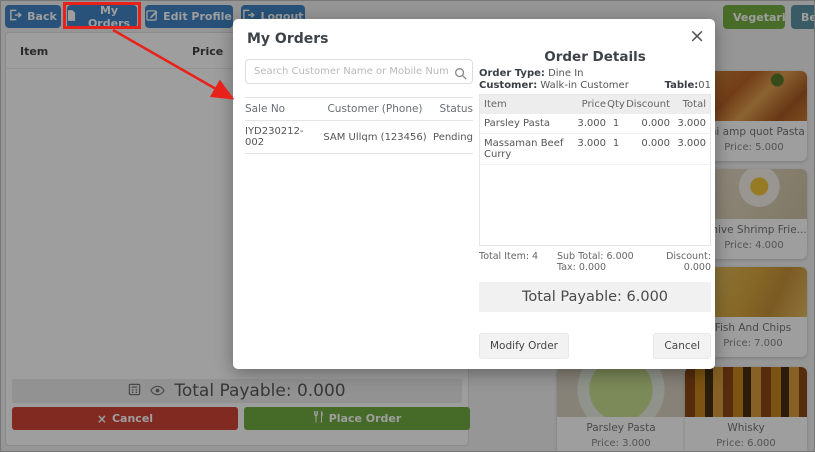  Describe the element at coordinates (753, 292) in the screenshot. I see `food-image-fish-chips` at that location.